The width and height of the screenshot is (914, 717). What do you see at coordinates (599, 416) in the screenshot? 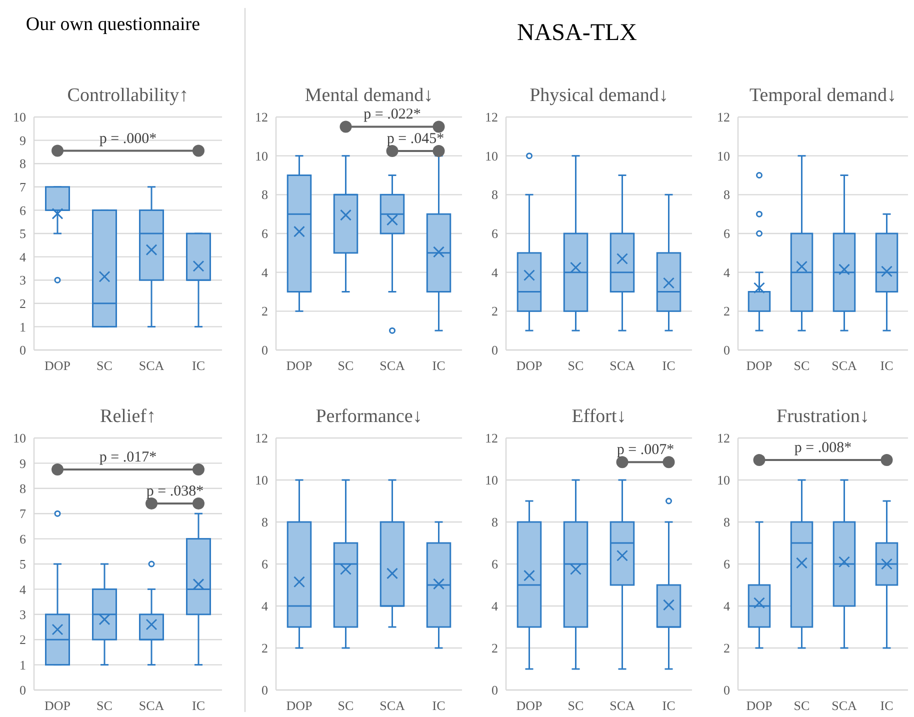
I see `chart-title: Effort↓` at bounding box center [599, 416].